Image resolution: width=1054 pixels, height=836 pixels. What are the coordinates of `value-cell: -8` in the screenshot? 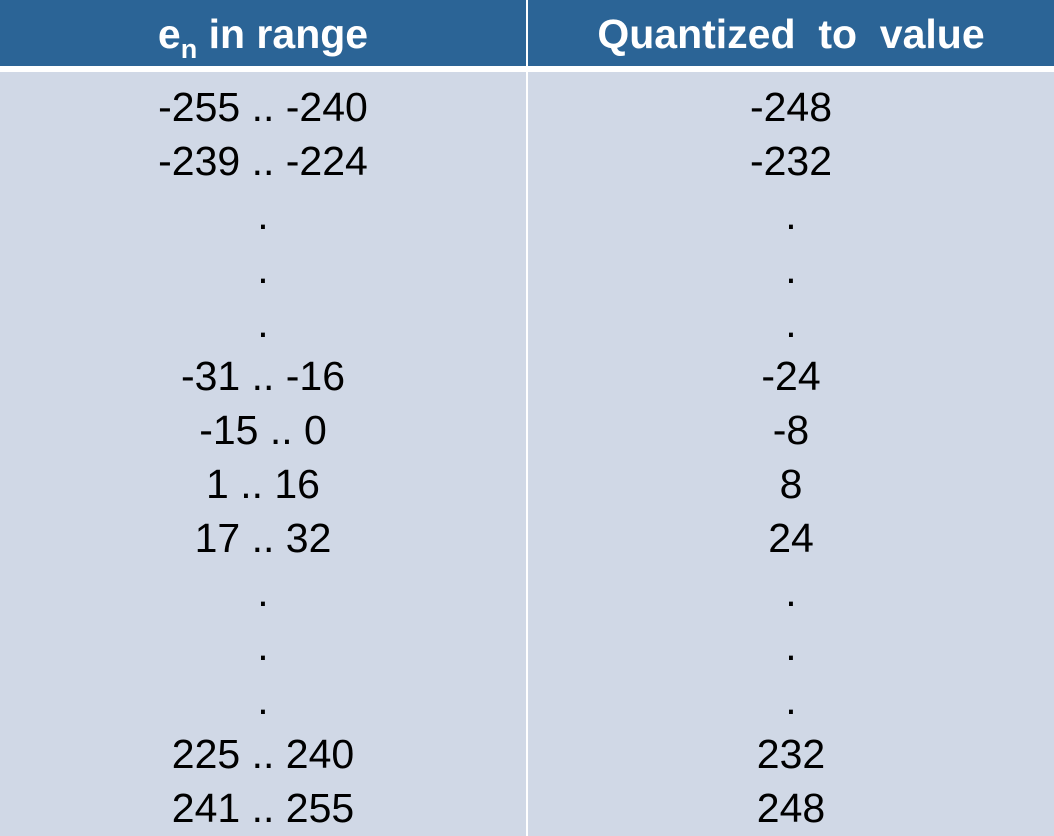 It's located at (791, 430).